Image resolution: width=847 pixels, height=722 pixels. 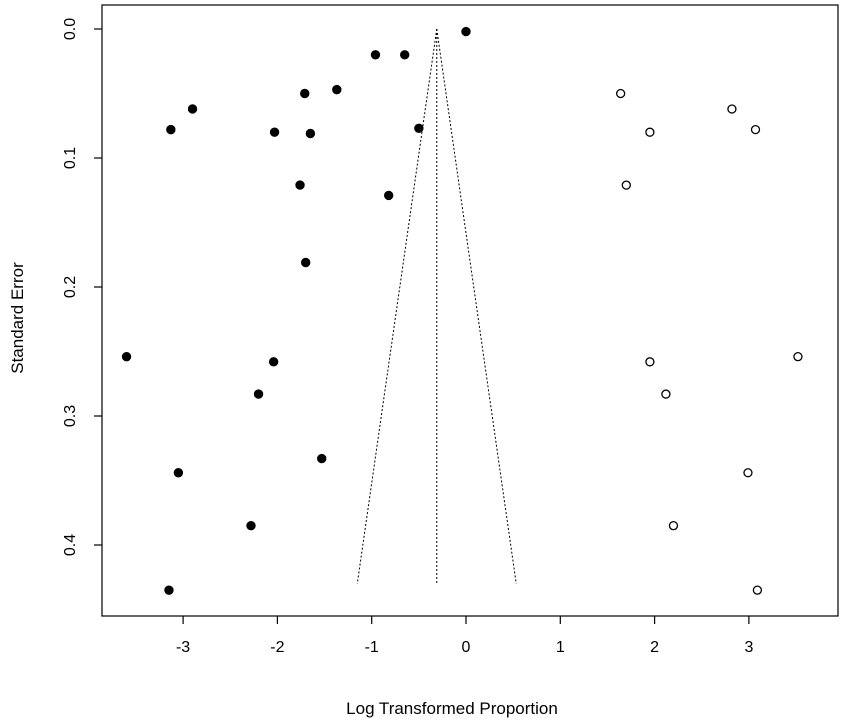 What do you see at coordinates (464, 636) in the screenshot?
I see `x-axis: -3 -2 -1 0 1 2 3` at bounding box center [464, 636].